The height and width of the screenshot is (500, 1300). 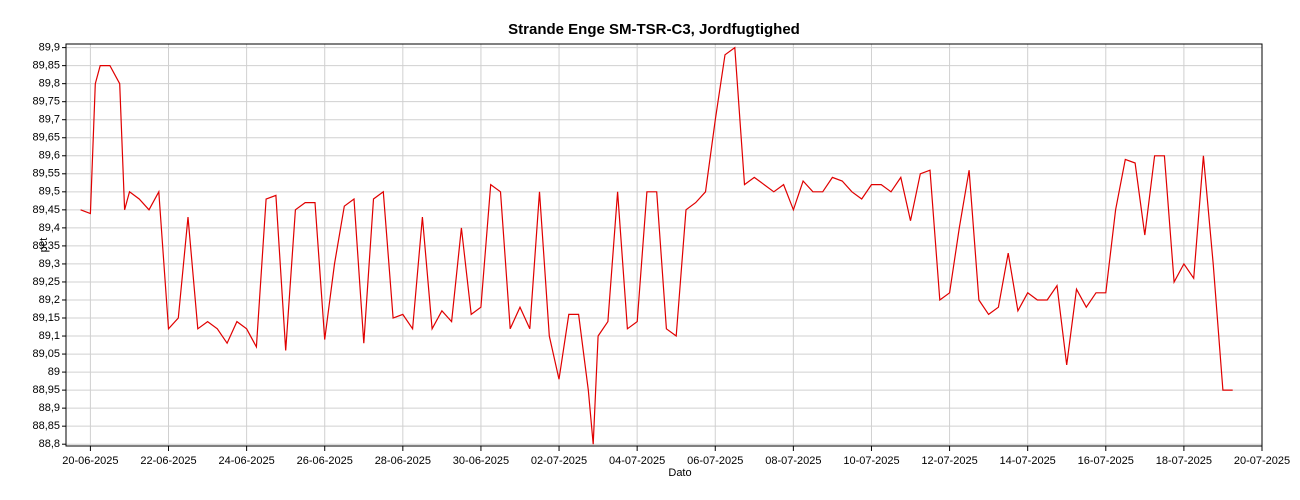 What do you see at coordinates (637, 461) in the screenshot?
I see `x-tick-label: 04-07-2025` at bounding box center [637, 461].